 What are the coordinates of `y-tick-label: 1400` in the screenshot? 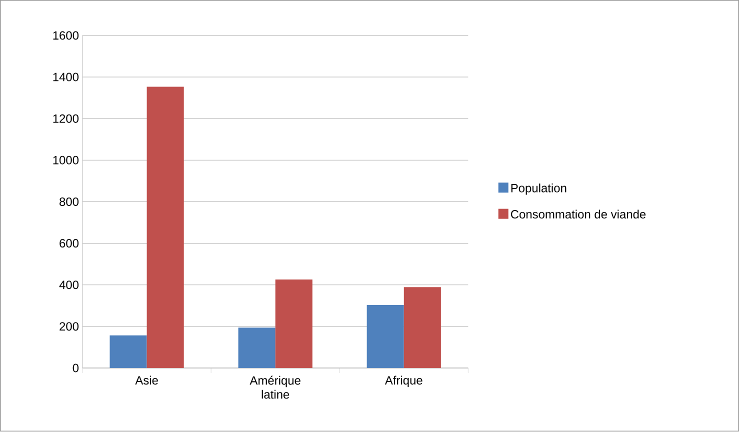 It's located at (66, 77).